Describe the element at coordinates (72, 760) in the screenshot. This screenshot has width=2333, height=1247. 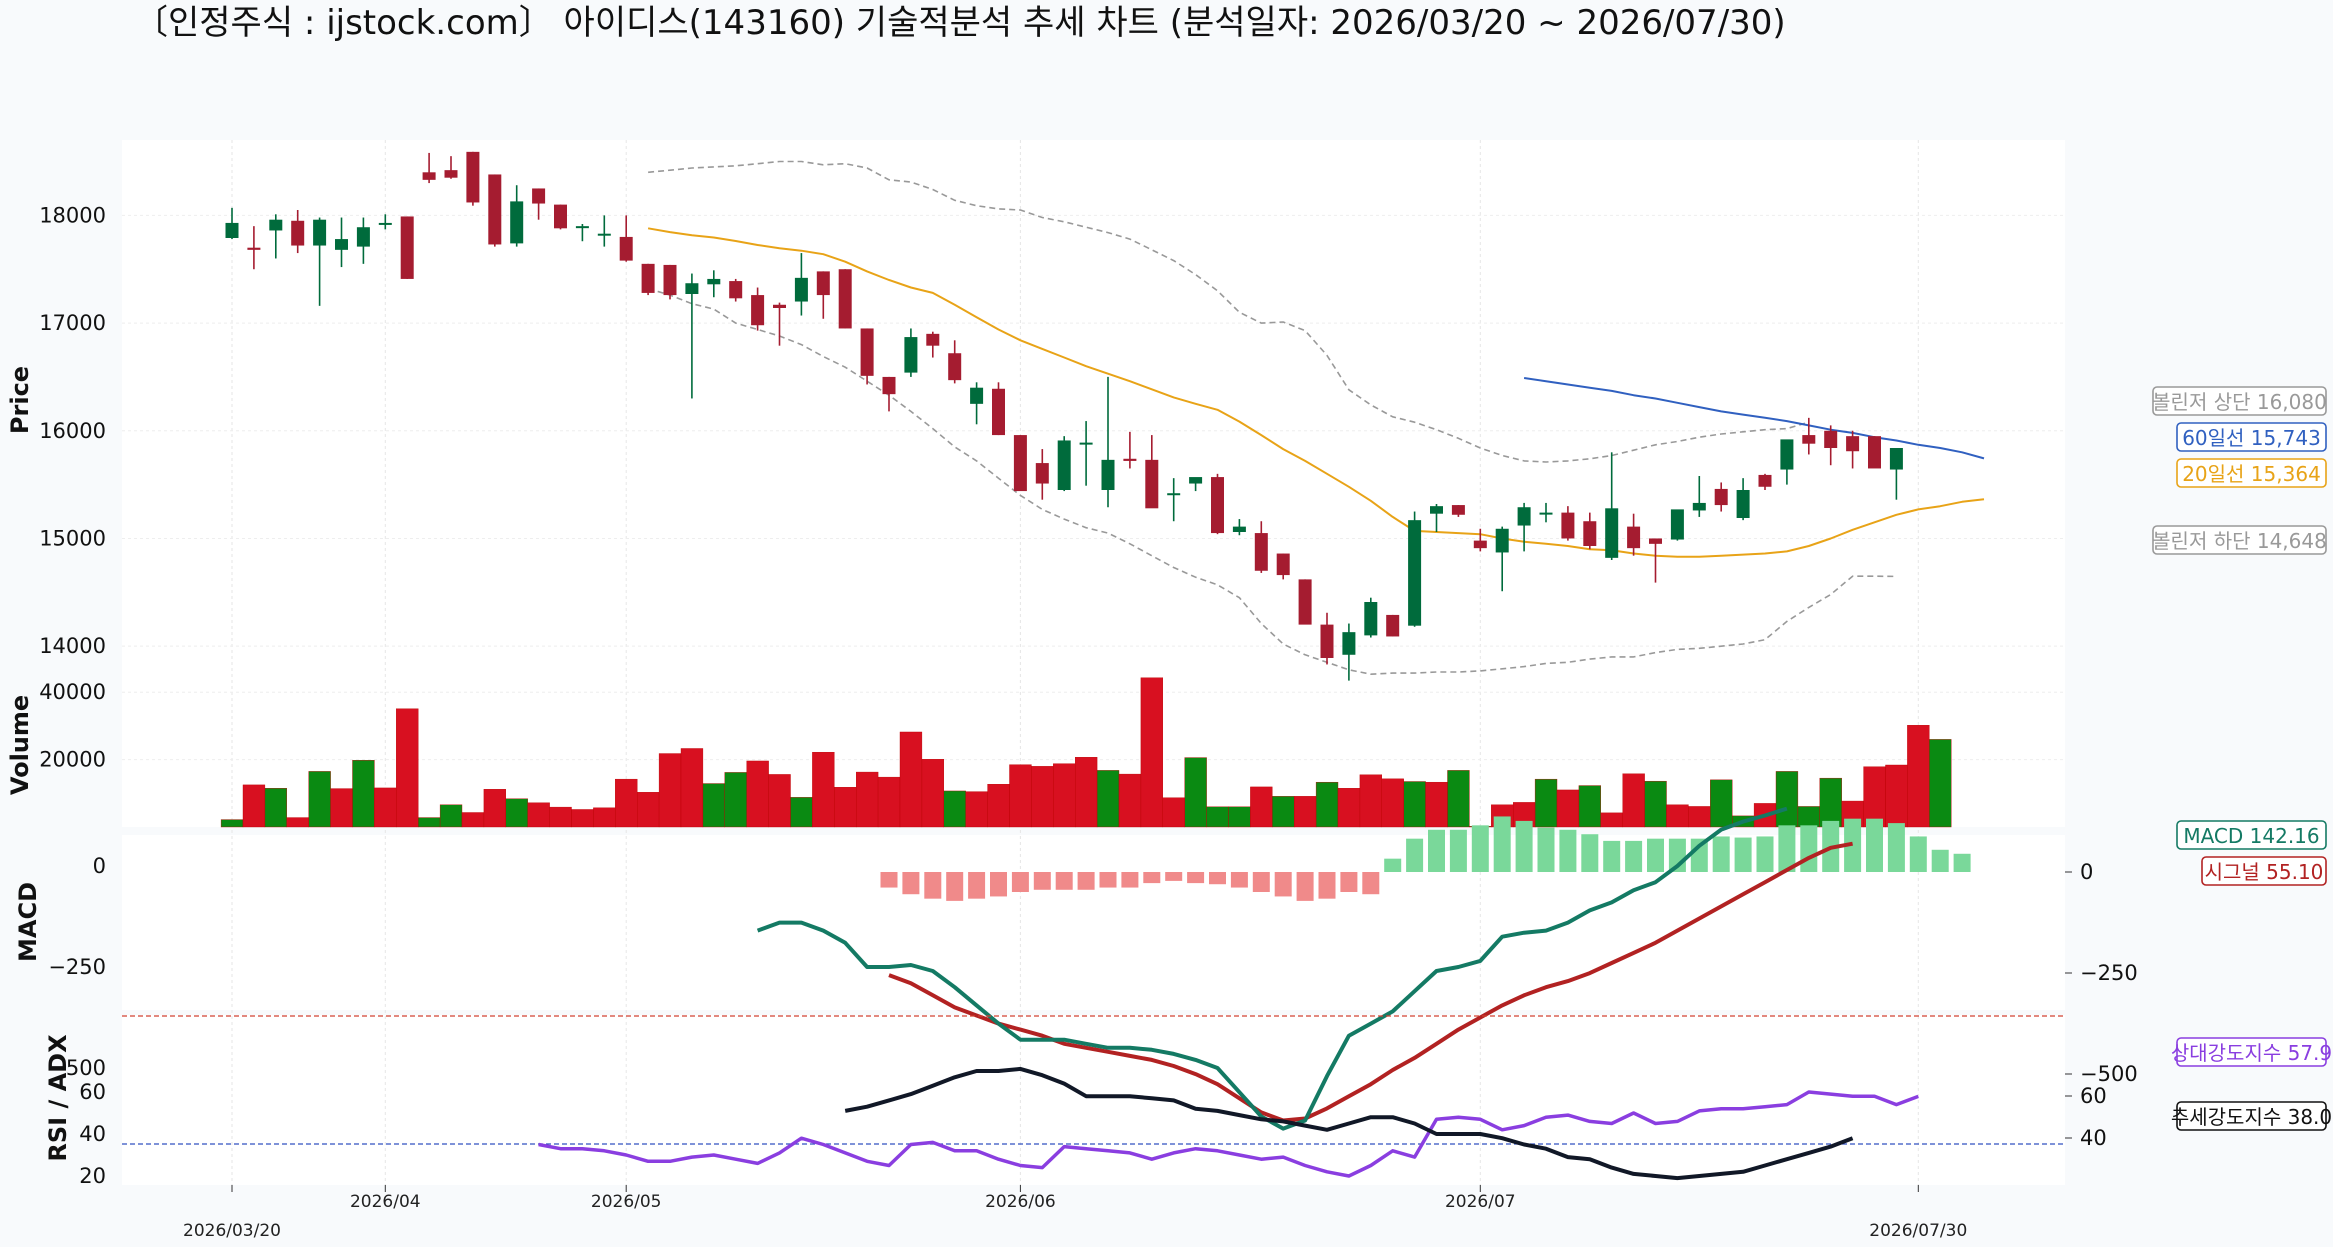
I see `volume-tick-label: 20000` at that location.